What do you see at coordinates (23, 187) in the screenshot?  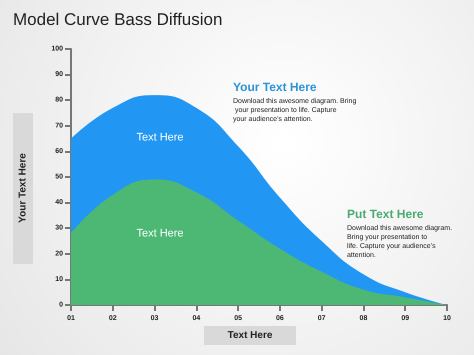 I see `text: Your Text Here` at bounding box center [23, 187].